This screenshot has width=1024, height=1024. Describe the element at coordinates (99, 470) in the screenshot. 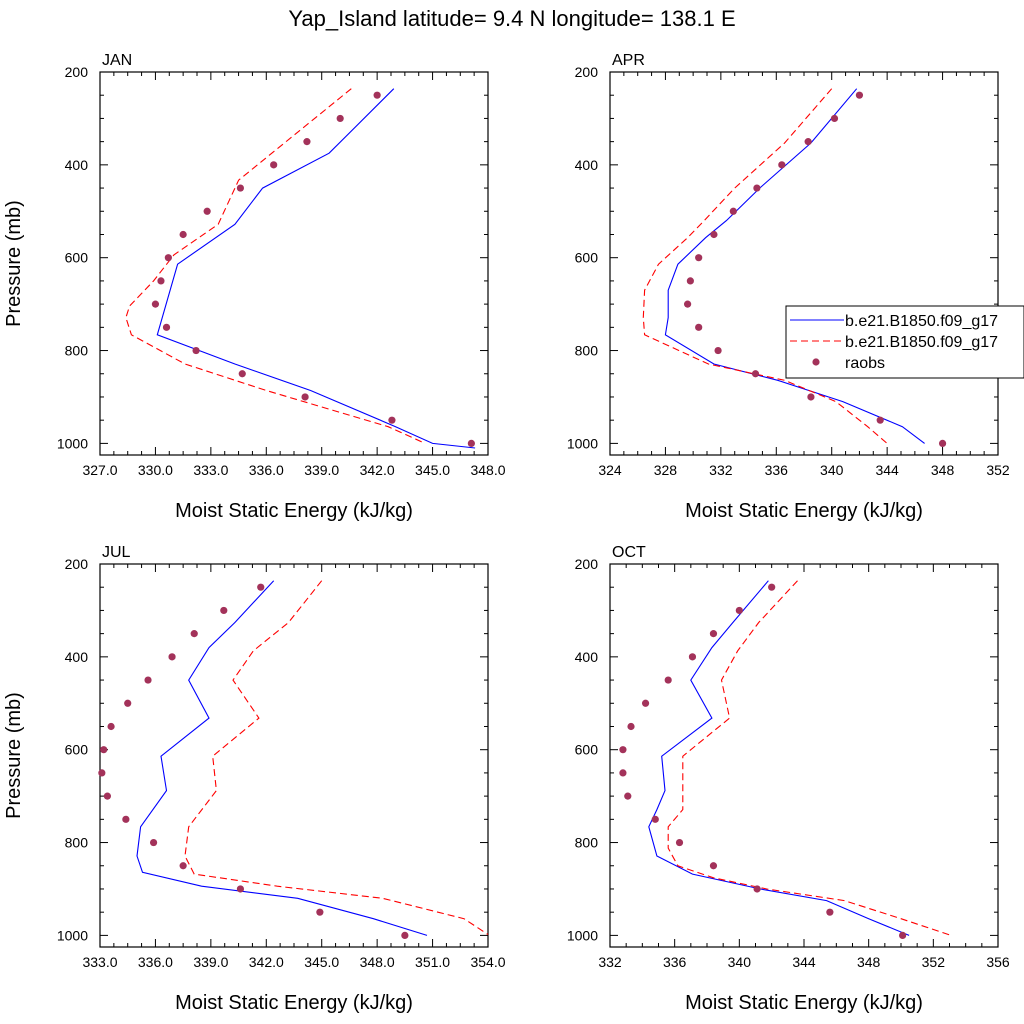

I see `x-tick-label: 327.0` at that location.